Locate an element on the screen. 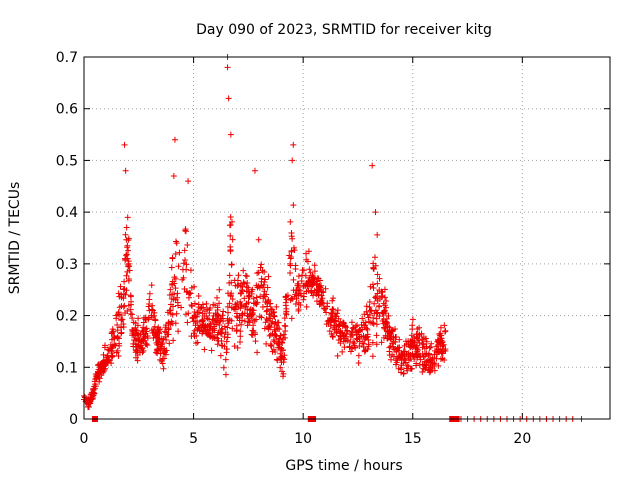 The height and width of the screenshot is (480, 640). y-tick-label: 0.6 is located at coordinates (67, 110).